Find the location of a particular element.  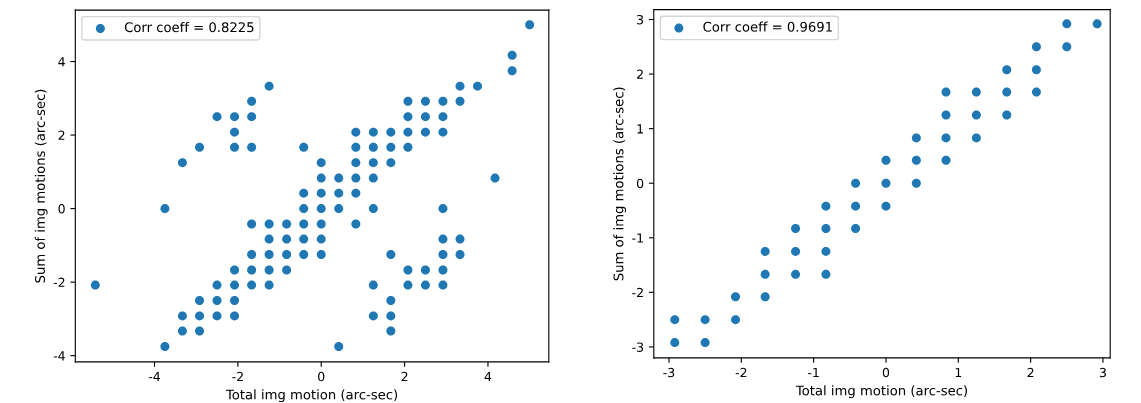

y-tick-label: -3 is located at coordinates (638, 347).